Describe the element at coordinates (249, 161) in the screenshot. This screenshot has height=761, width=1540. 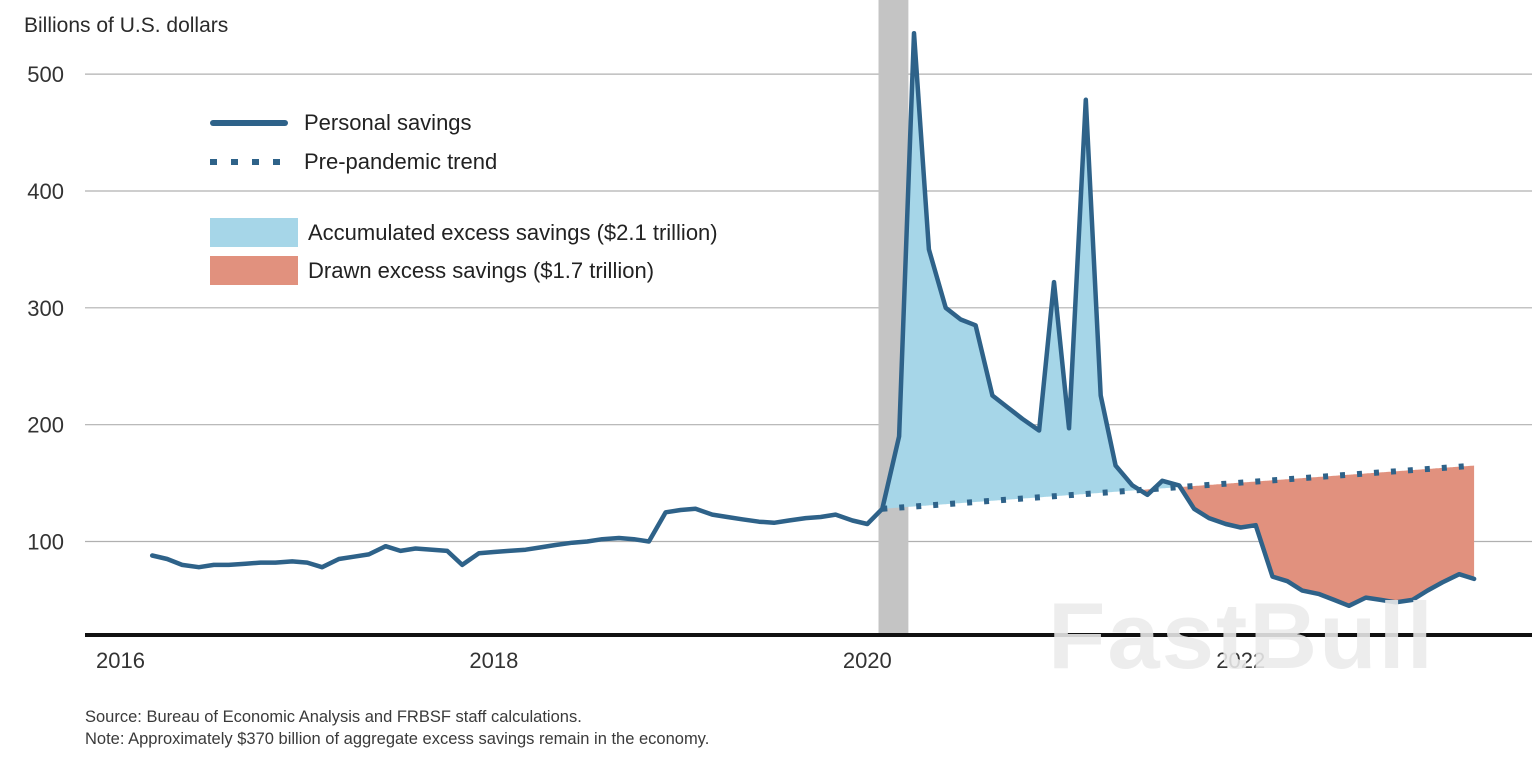
I see `dotted-line-sample` at that location.